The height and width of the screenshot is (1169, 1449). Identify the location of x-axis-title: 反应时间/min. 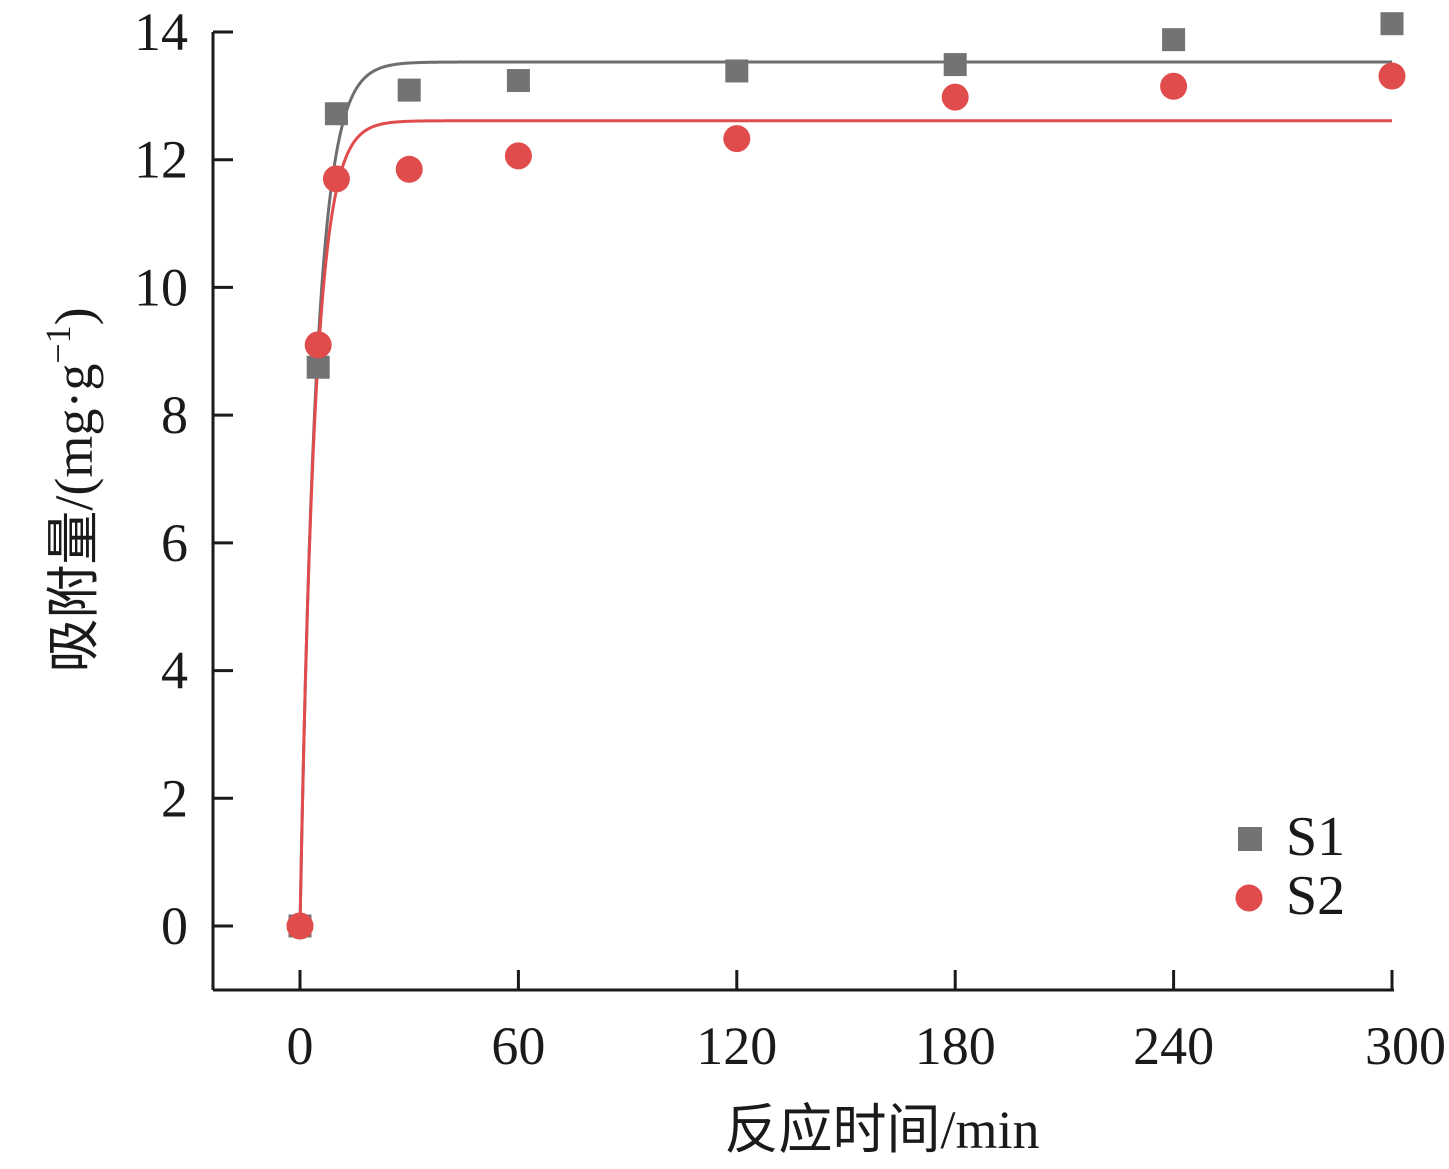
(881, 1130).